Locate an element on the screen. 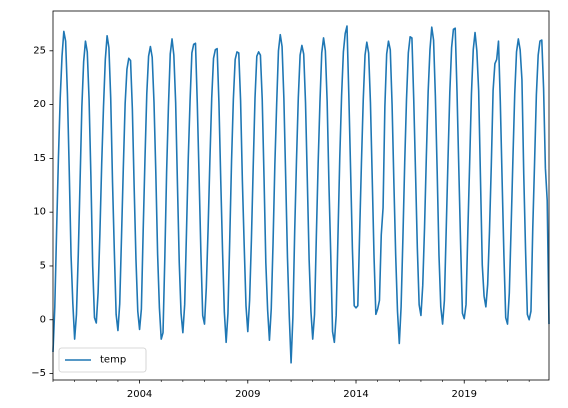 The image size is (568, 408). x-tick-label: 2004 is located at coordinates (139, 394).